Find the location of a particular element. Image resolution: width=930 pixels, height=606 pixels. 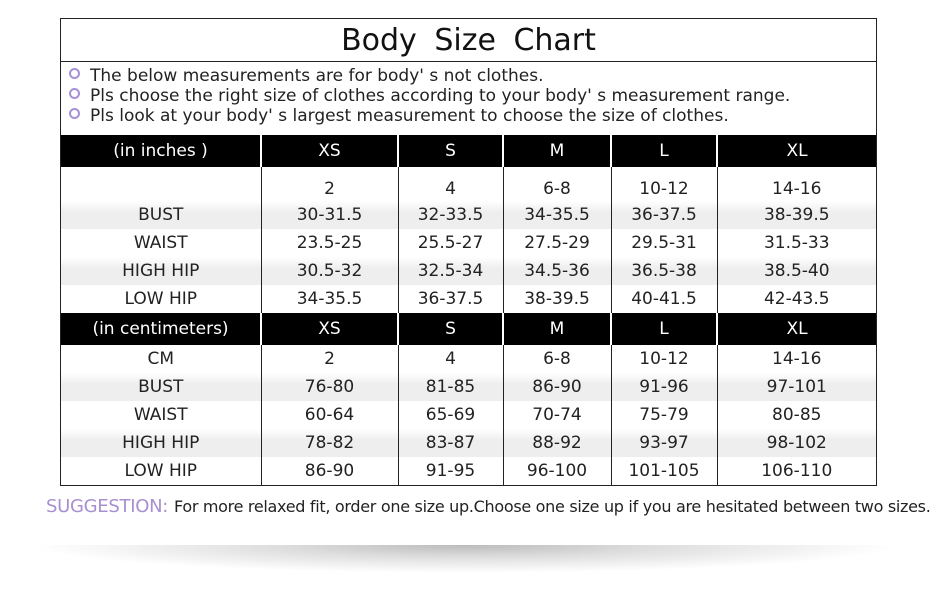

table-row: BUST 30-31.5 32-33.5 34-35.5 36-37.5 38-39.5 is located at coordinates (468, 215).